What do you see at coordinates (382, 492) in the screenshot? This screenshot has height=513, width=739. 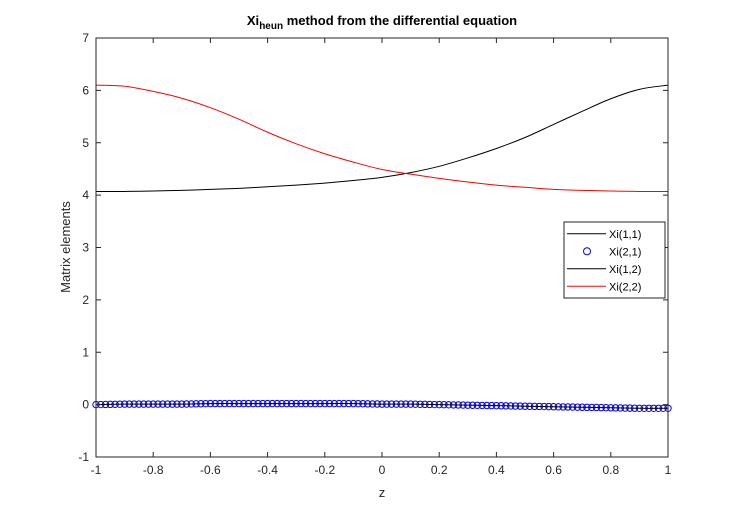 I see `x-axis-label: z` at bounding box center [382, 492].